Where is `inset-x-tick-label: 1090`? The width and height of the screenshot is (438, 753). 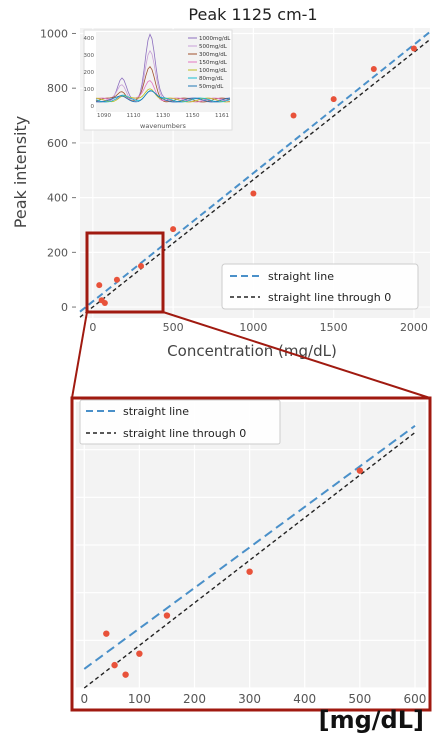
inset-x-tick-label: 1090 is located at coordinates (104, 116).